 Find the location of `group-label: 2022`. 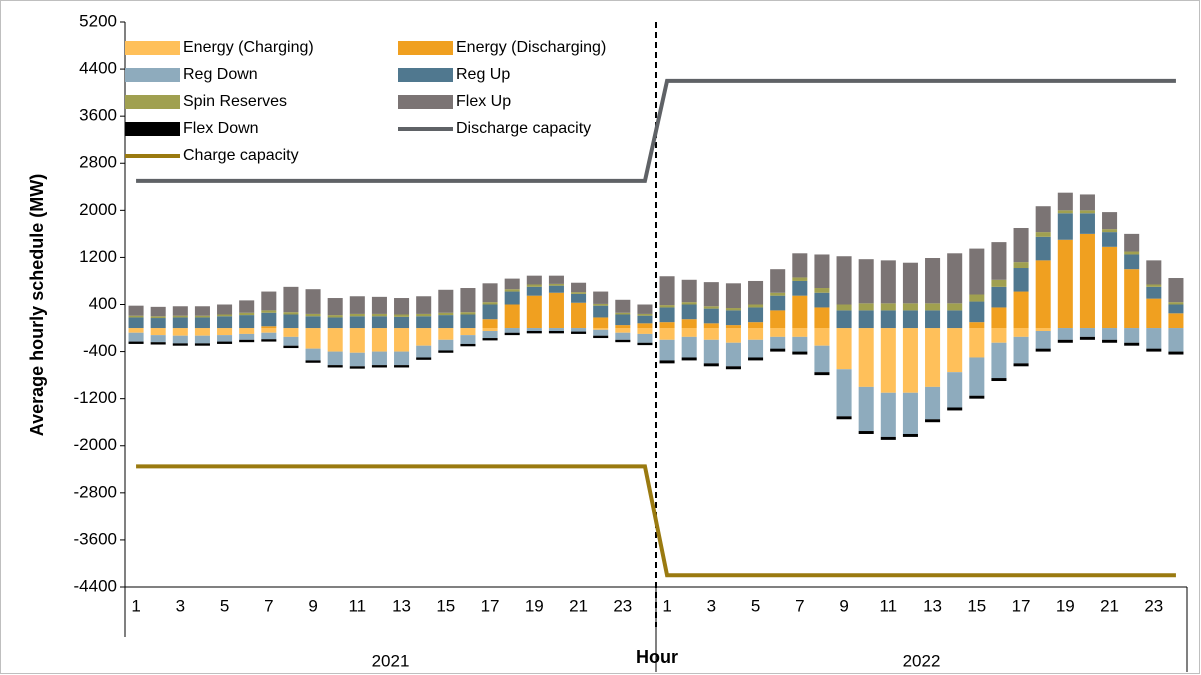

group-label: 2022 is located at coordinates (922, 660).